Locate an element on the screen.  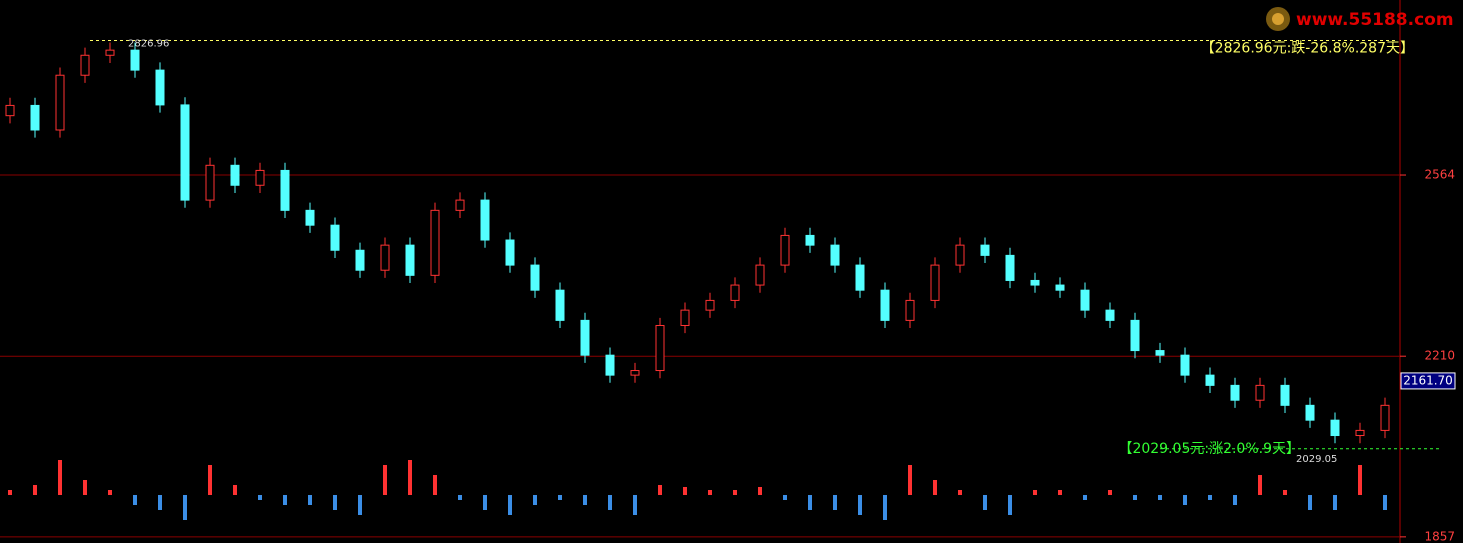
y-tick-label: 2564 is located at coordinates (1439, 175).